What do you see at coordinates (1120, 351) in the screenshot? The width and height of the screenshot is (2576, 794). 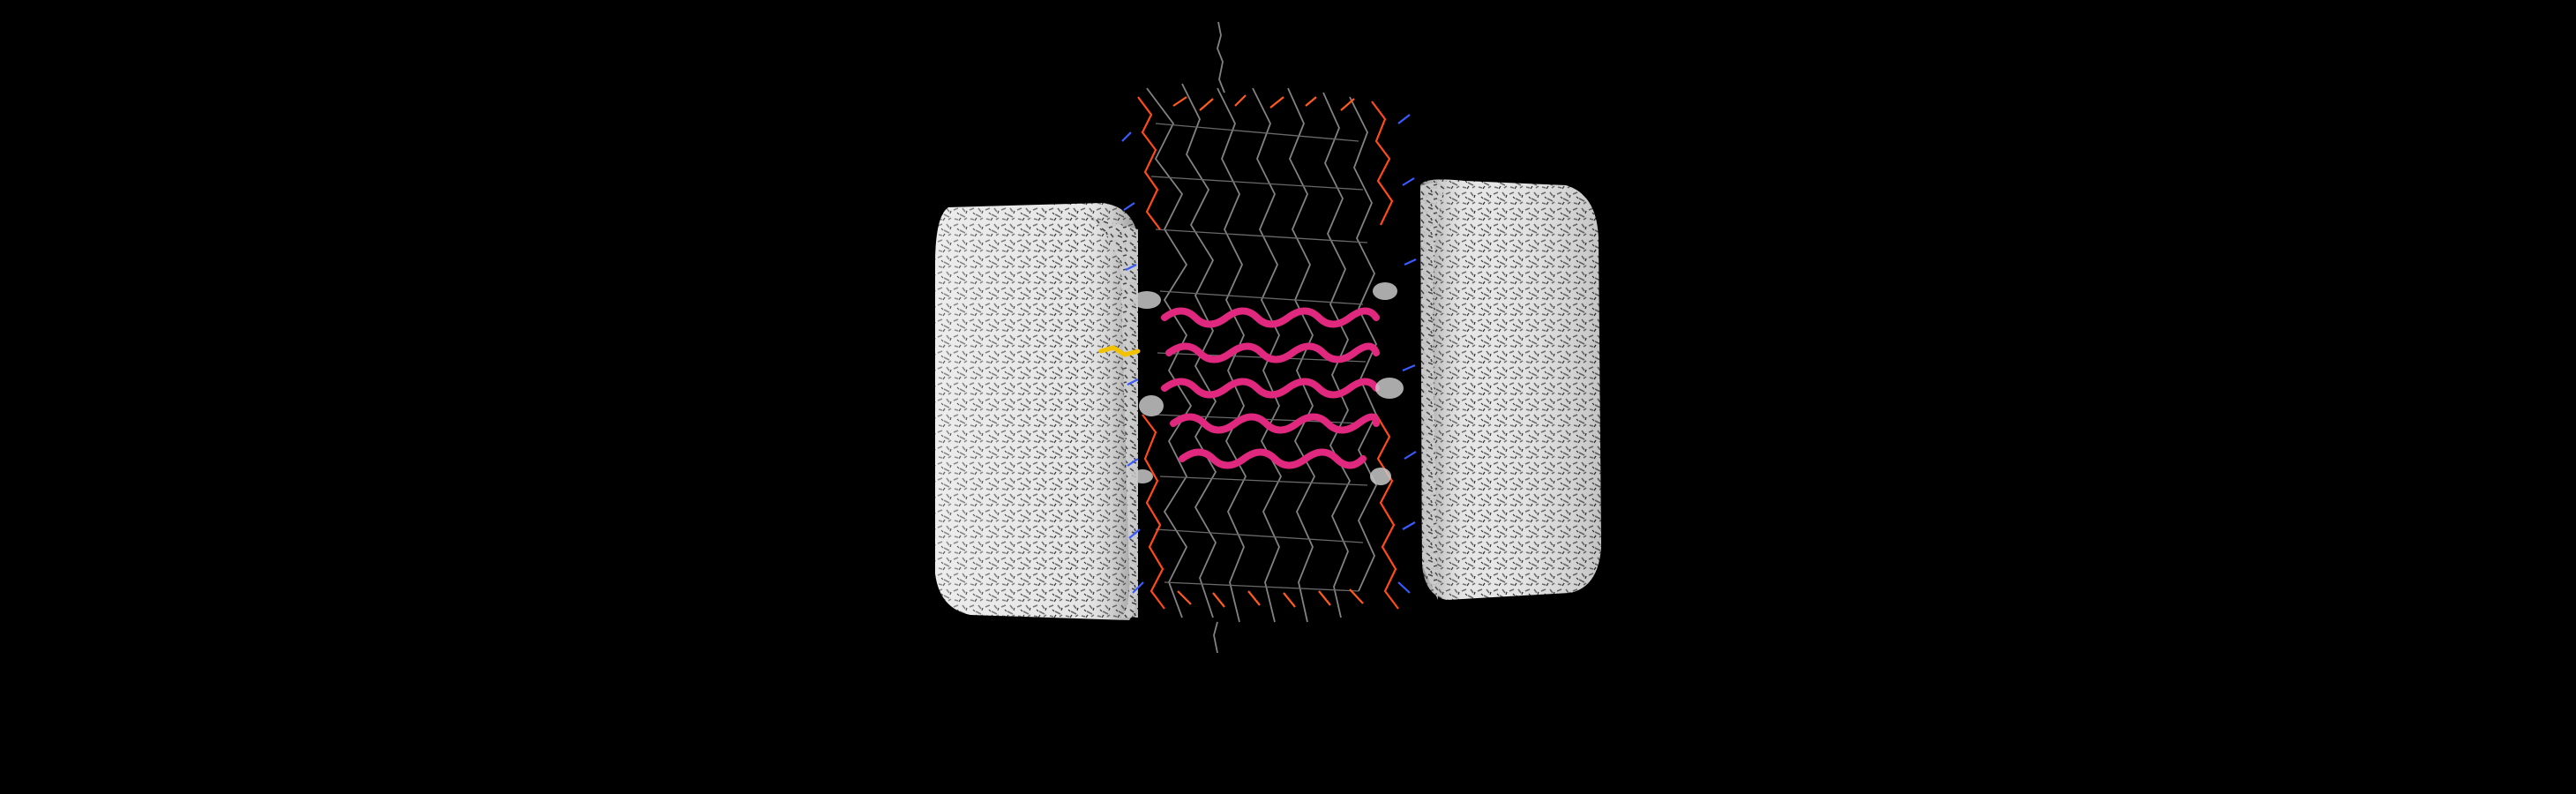 I see `ligand` at bounding box center [1120, 351].